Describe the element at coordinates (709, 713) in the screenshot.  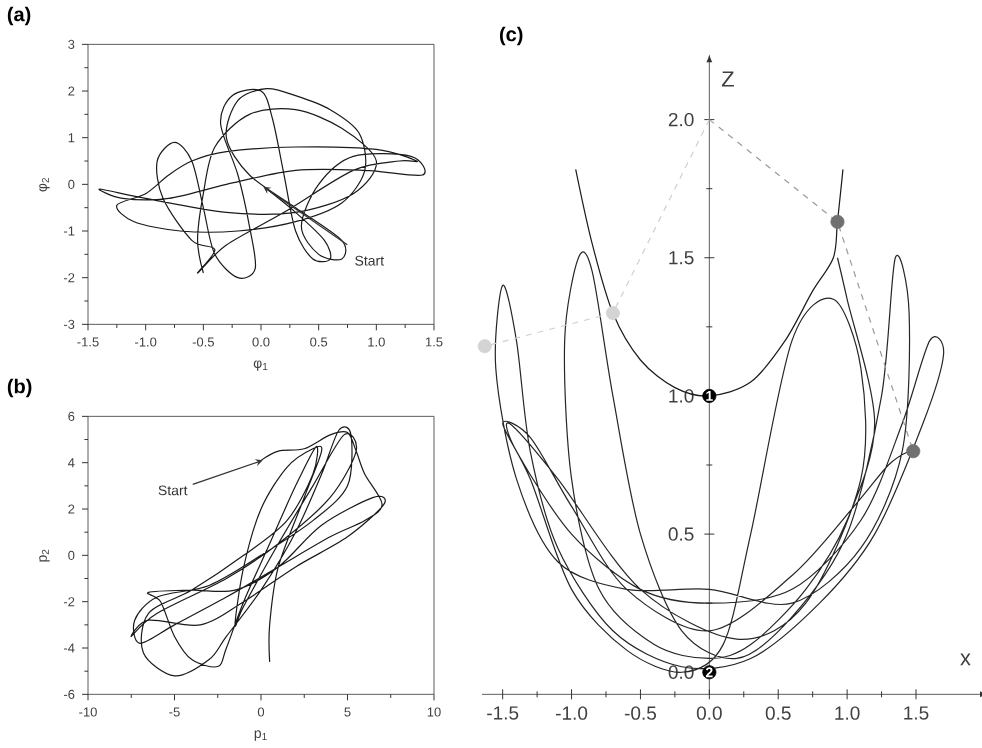
I see `x-tick-label: 0.0` at that location.